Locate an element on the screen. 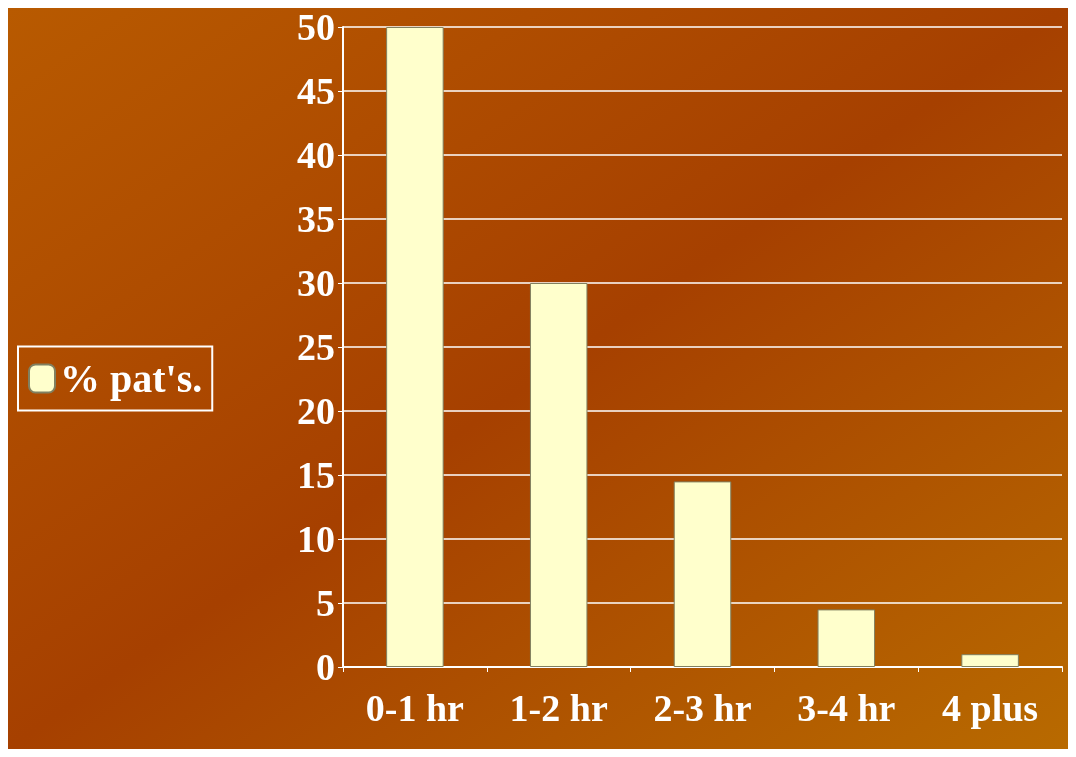  y-tick-label: 35 is located at coordinates (316, 219).